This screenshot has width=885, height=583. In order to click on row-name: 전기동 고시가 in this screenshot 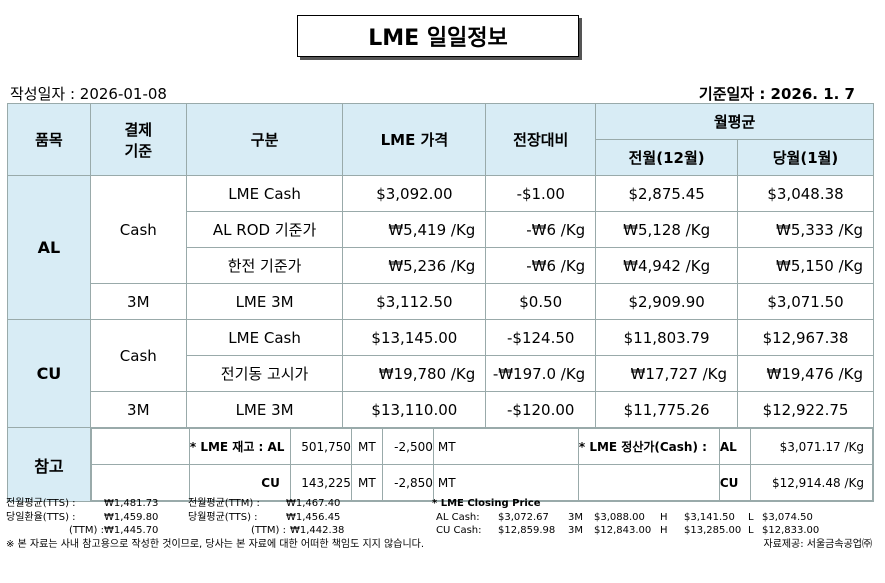, I will do `click(264, 373)`.